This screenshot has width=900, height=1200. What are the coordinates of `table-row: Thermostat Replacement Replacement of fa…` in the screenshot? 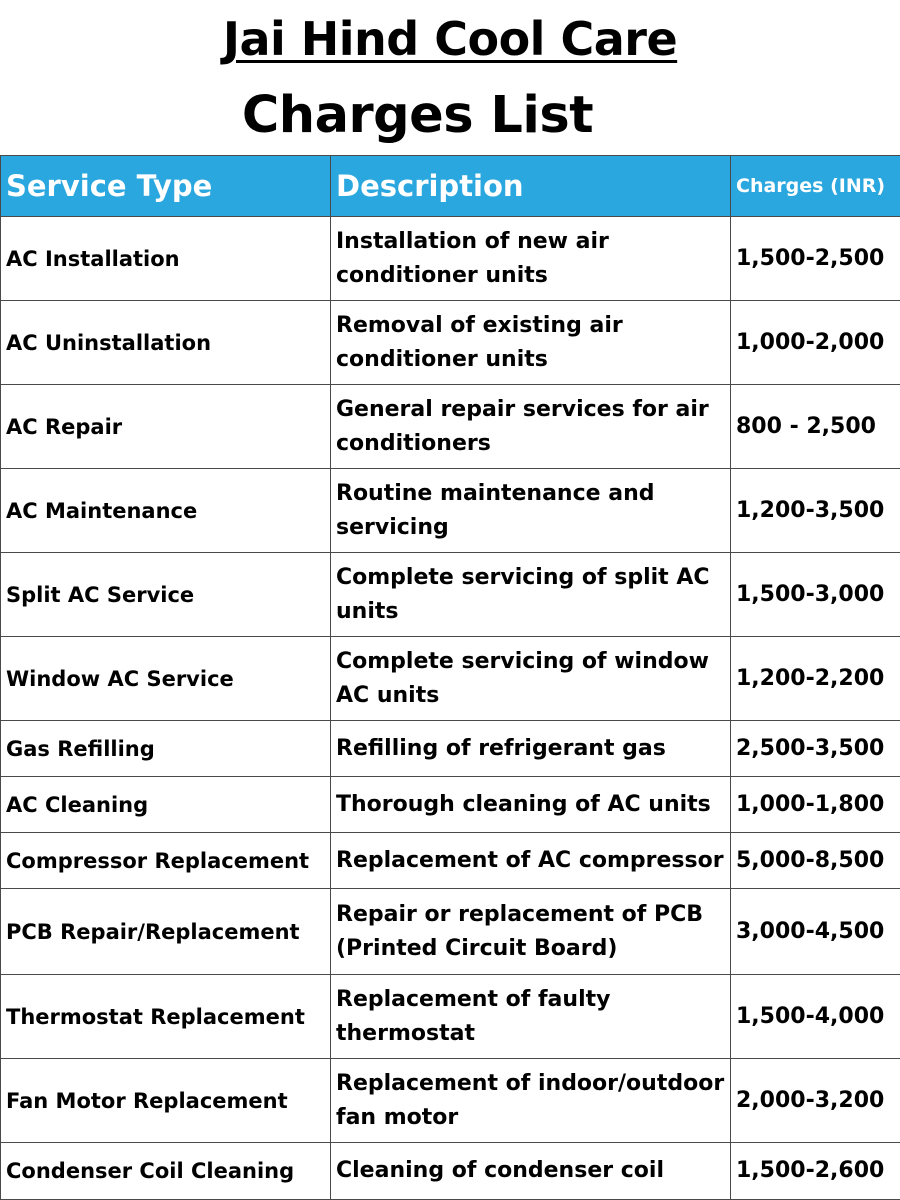 It's located at (450, 1016).